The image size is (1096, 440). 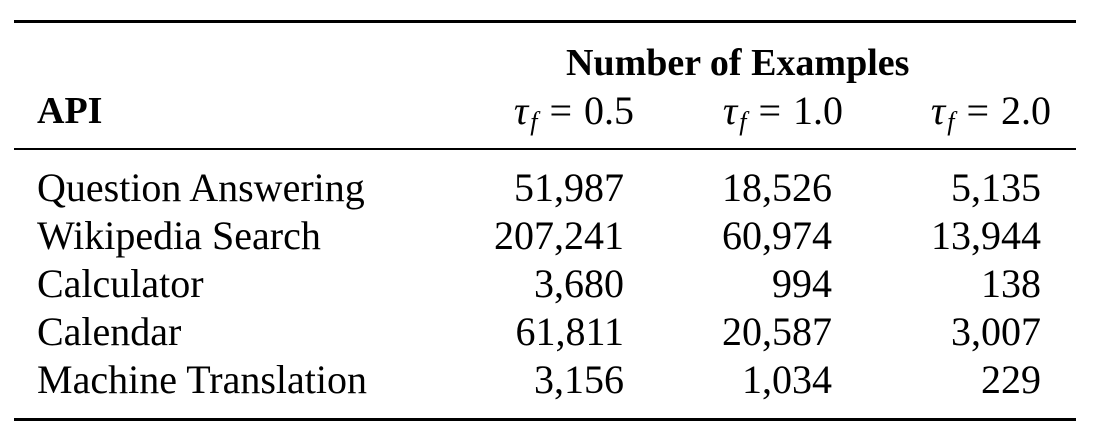 What do you see at coordinates (201, 187) in the screenshot?
I see `api-name-cell: Question Answering` at bounding box center [201, 187].